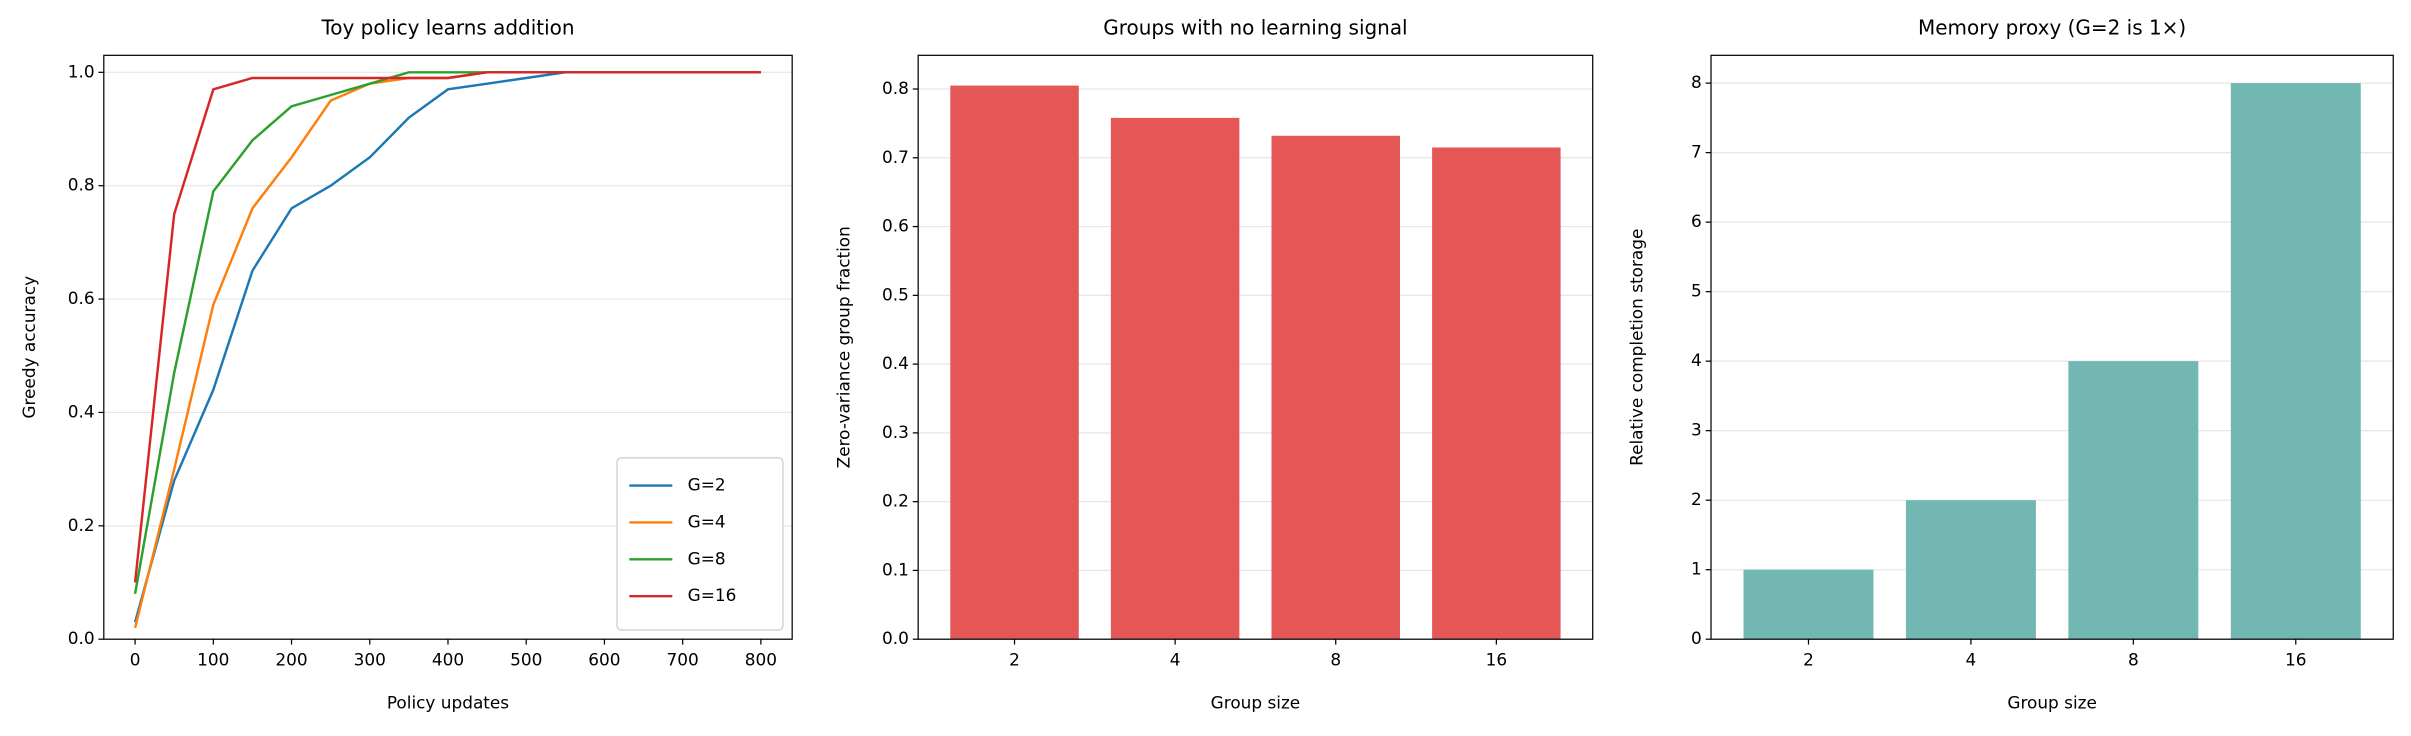 The image size is (2411, 736). I want to click on x-tick-label: 400, so click(448, 660).